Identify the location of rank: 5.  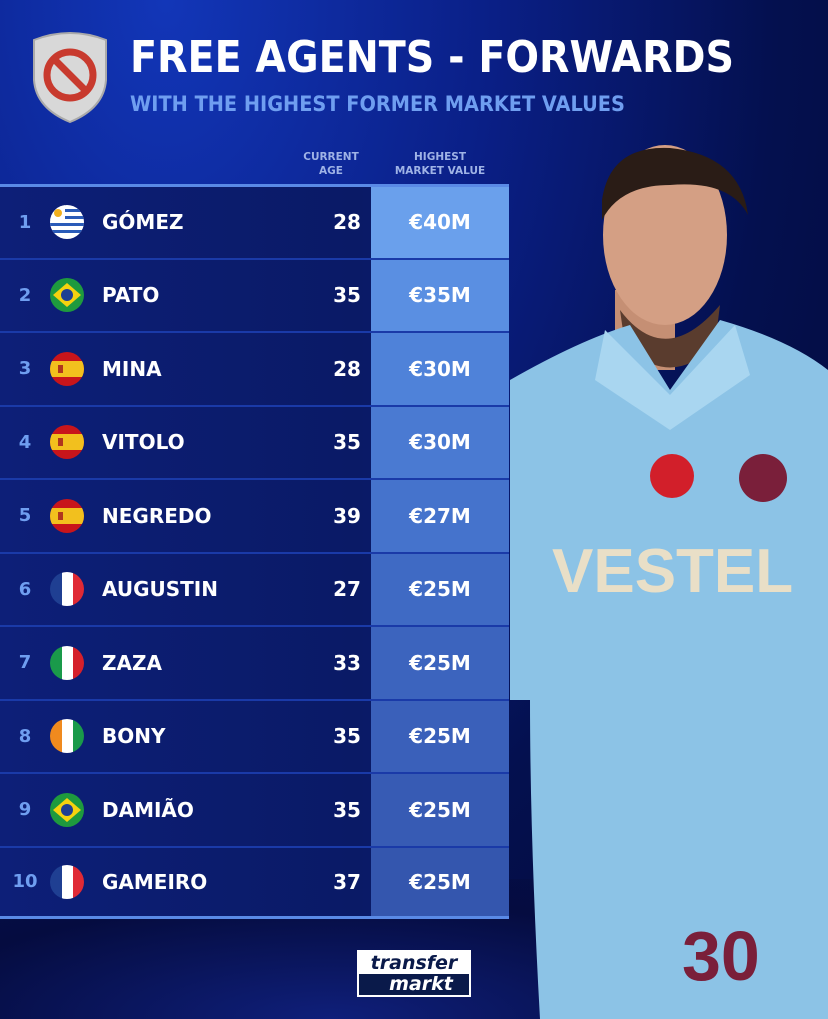
(25, 516).